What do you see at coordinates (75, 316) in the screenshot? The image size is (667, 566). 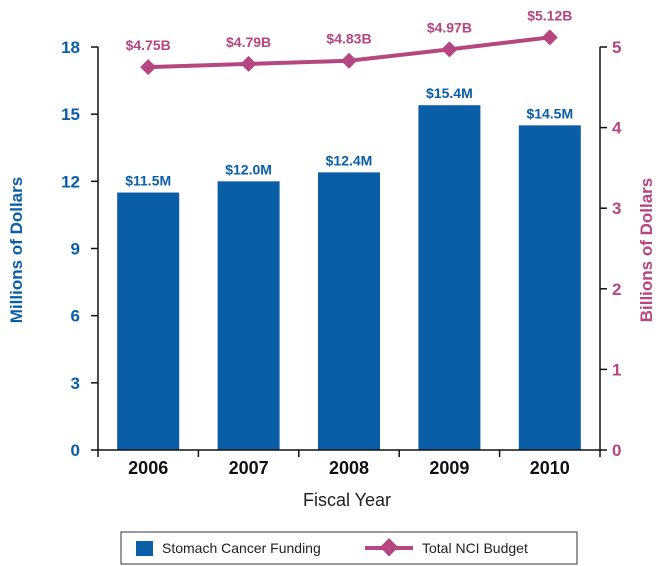 I see `y-tick-label: 6` at bounding box center [75, 316].